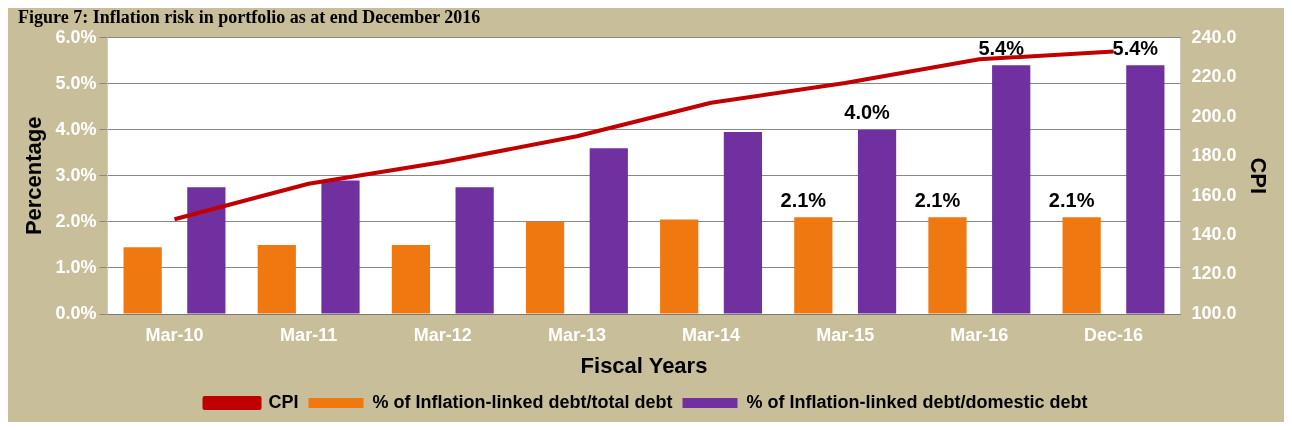  I want to click on legend-label: % of Inflation-linked debt/total debt, so click(522, 401).